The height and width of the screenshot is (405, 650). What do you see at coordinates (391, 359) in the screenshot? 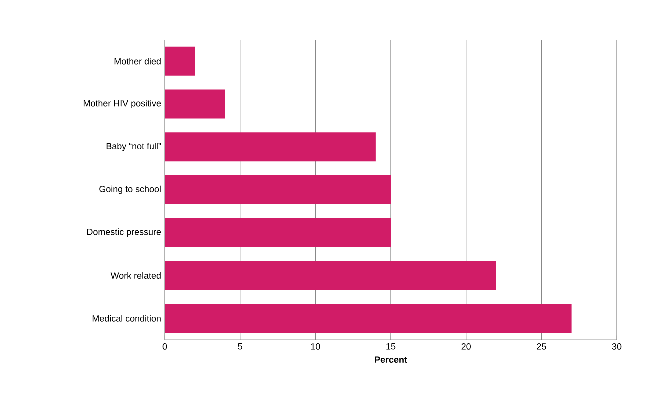
I see `x-axis-title: Percent` at bounding box center [391, 359].